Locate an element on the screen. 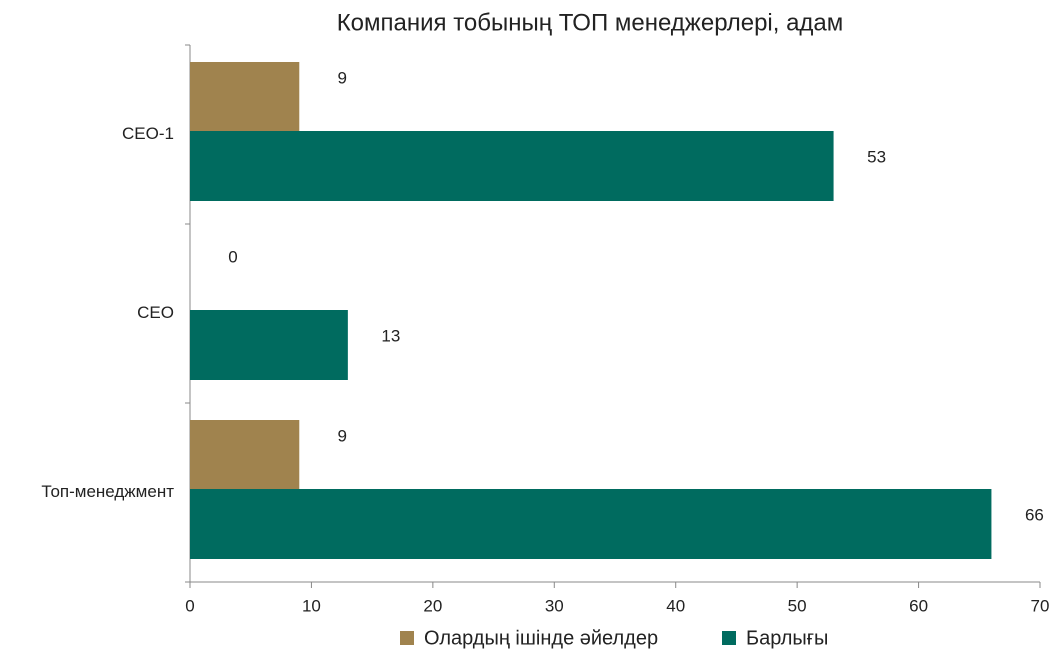 The image size is (1056, 653). x-tick-label: 50 is located at coordinates (797, 605).